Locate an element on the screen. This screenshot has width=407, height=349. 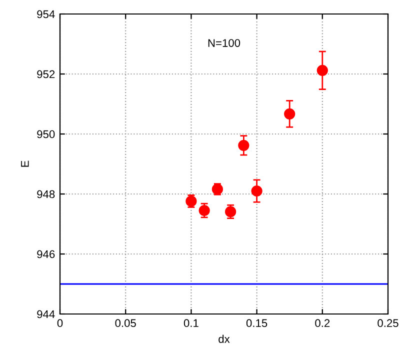
x-tick-label: 0.25 is located at coordinates (388, 323).